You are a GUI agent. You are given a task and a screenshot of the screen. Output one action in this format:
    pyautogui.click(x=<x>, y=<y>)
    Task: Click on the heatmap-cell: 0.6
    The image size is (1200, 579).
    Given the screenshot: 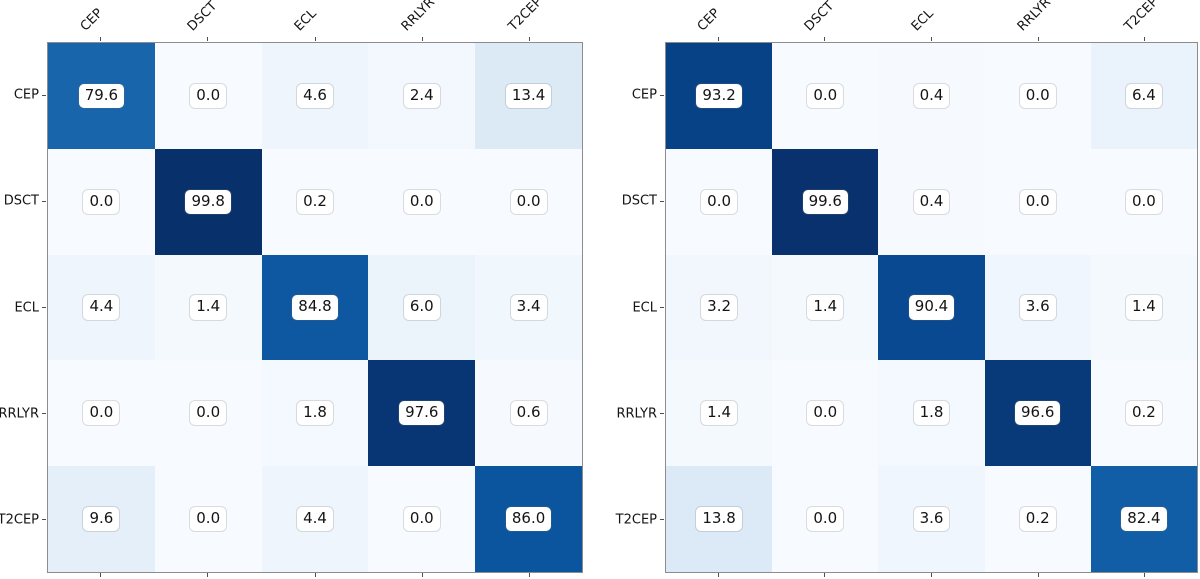 What is the action you would take?
    pyautogui.click(x=528, y=413)
    